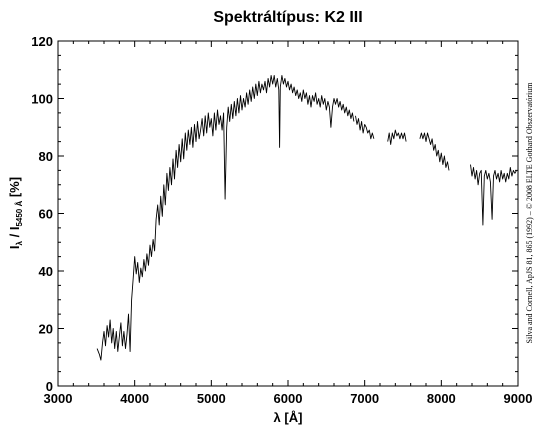 This screenshot has height=433, width=540. Describe the element at coordinates (46, 329) in the screenshot. I see `y-tick-label: 20` at that location.